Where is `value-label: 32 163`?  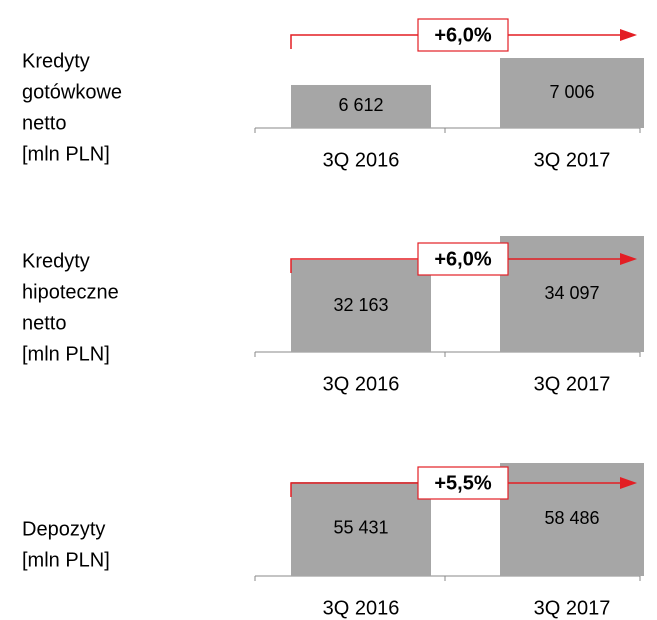
value-label: 32 163 is located at coordinates (360, 305).